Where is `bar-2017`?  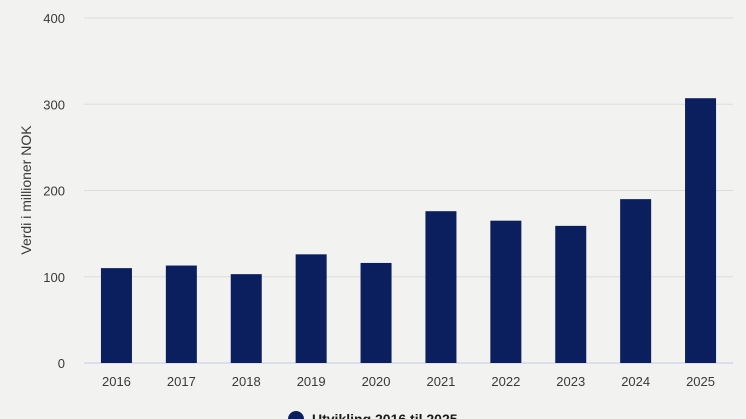
bar-2017 is located at coordinates (181, 314).